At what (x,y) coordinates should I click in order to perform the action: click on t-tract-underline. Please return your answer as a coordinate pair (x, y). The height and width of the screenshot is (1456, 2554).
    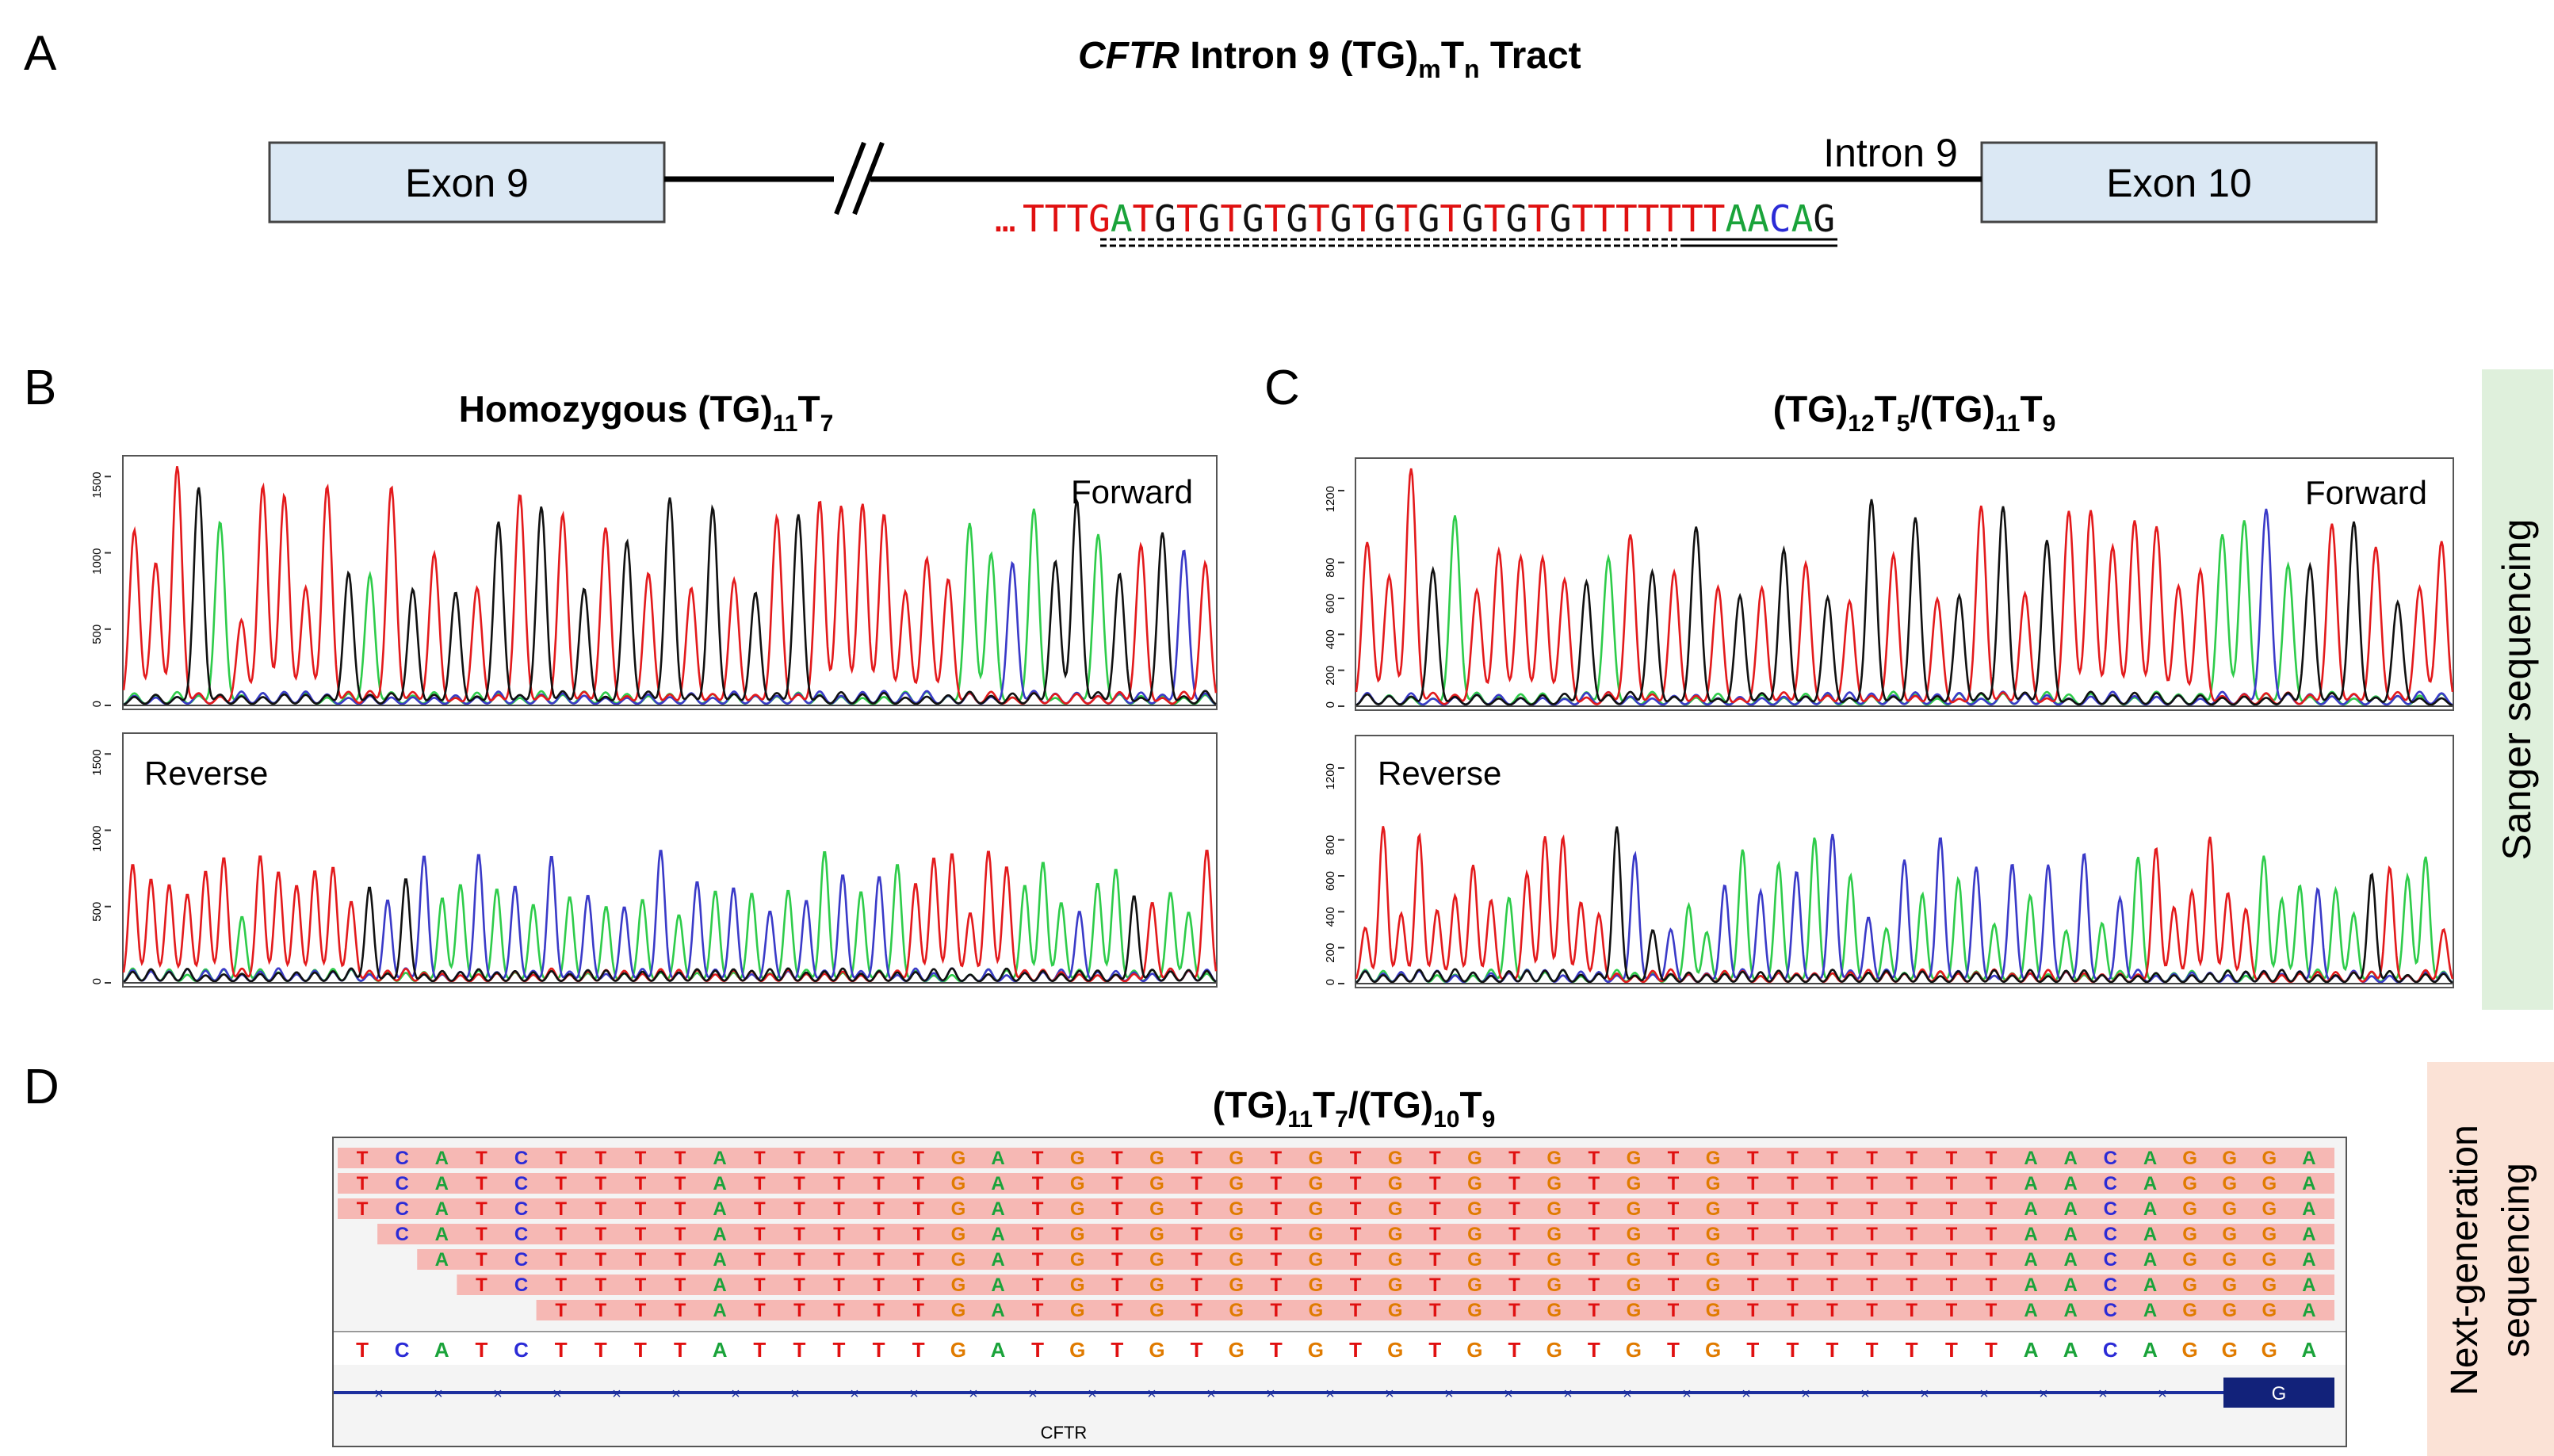
    Looking at the image, I should click on (1762, 242).